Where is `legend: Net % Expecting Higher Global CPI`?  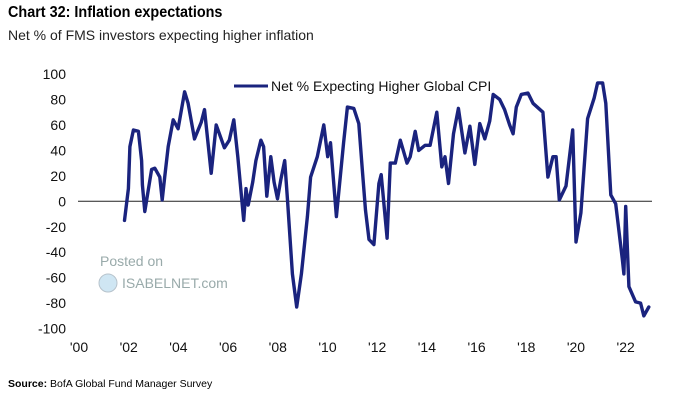
legend: Net % Expecting Higher Global CPI is located at coordinates (362, 86).